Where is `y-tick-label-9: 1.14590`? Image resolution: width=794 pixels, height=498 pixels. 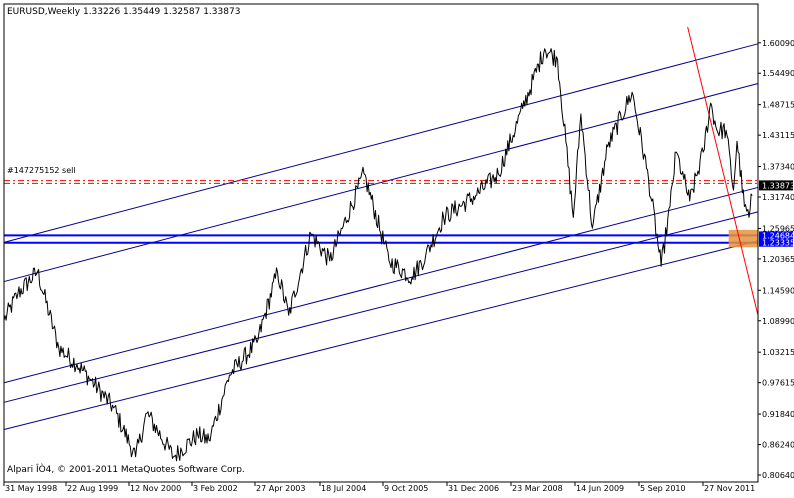
y-tick-label-9: 1.14590 is located at coordinates (778, 290).